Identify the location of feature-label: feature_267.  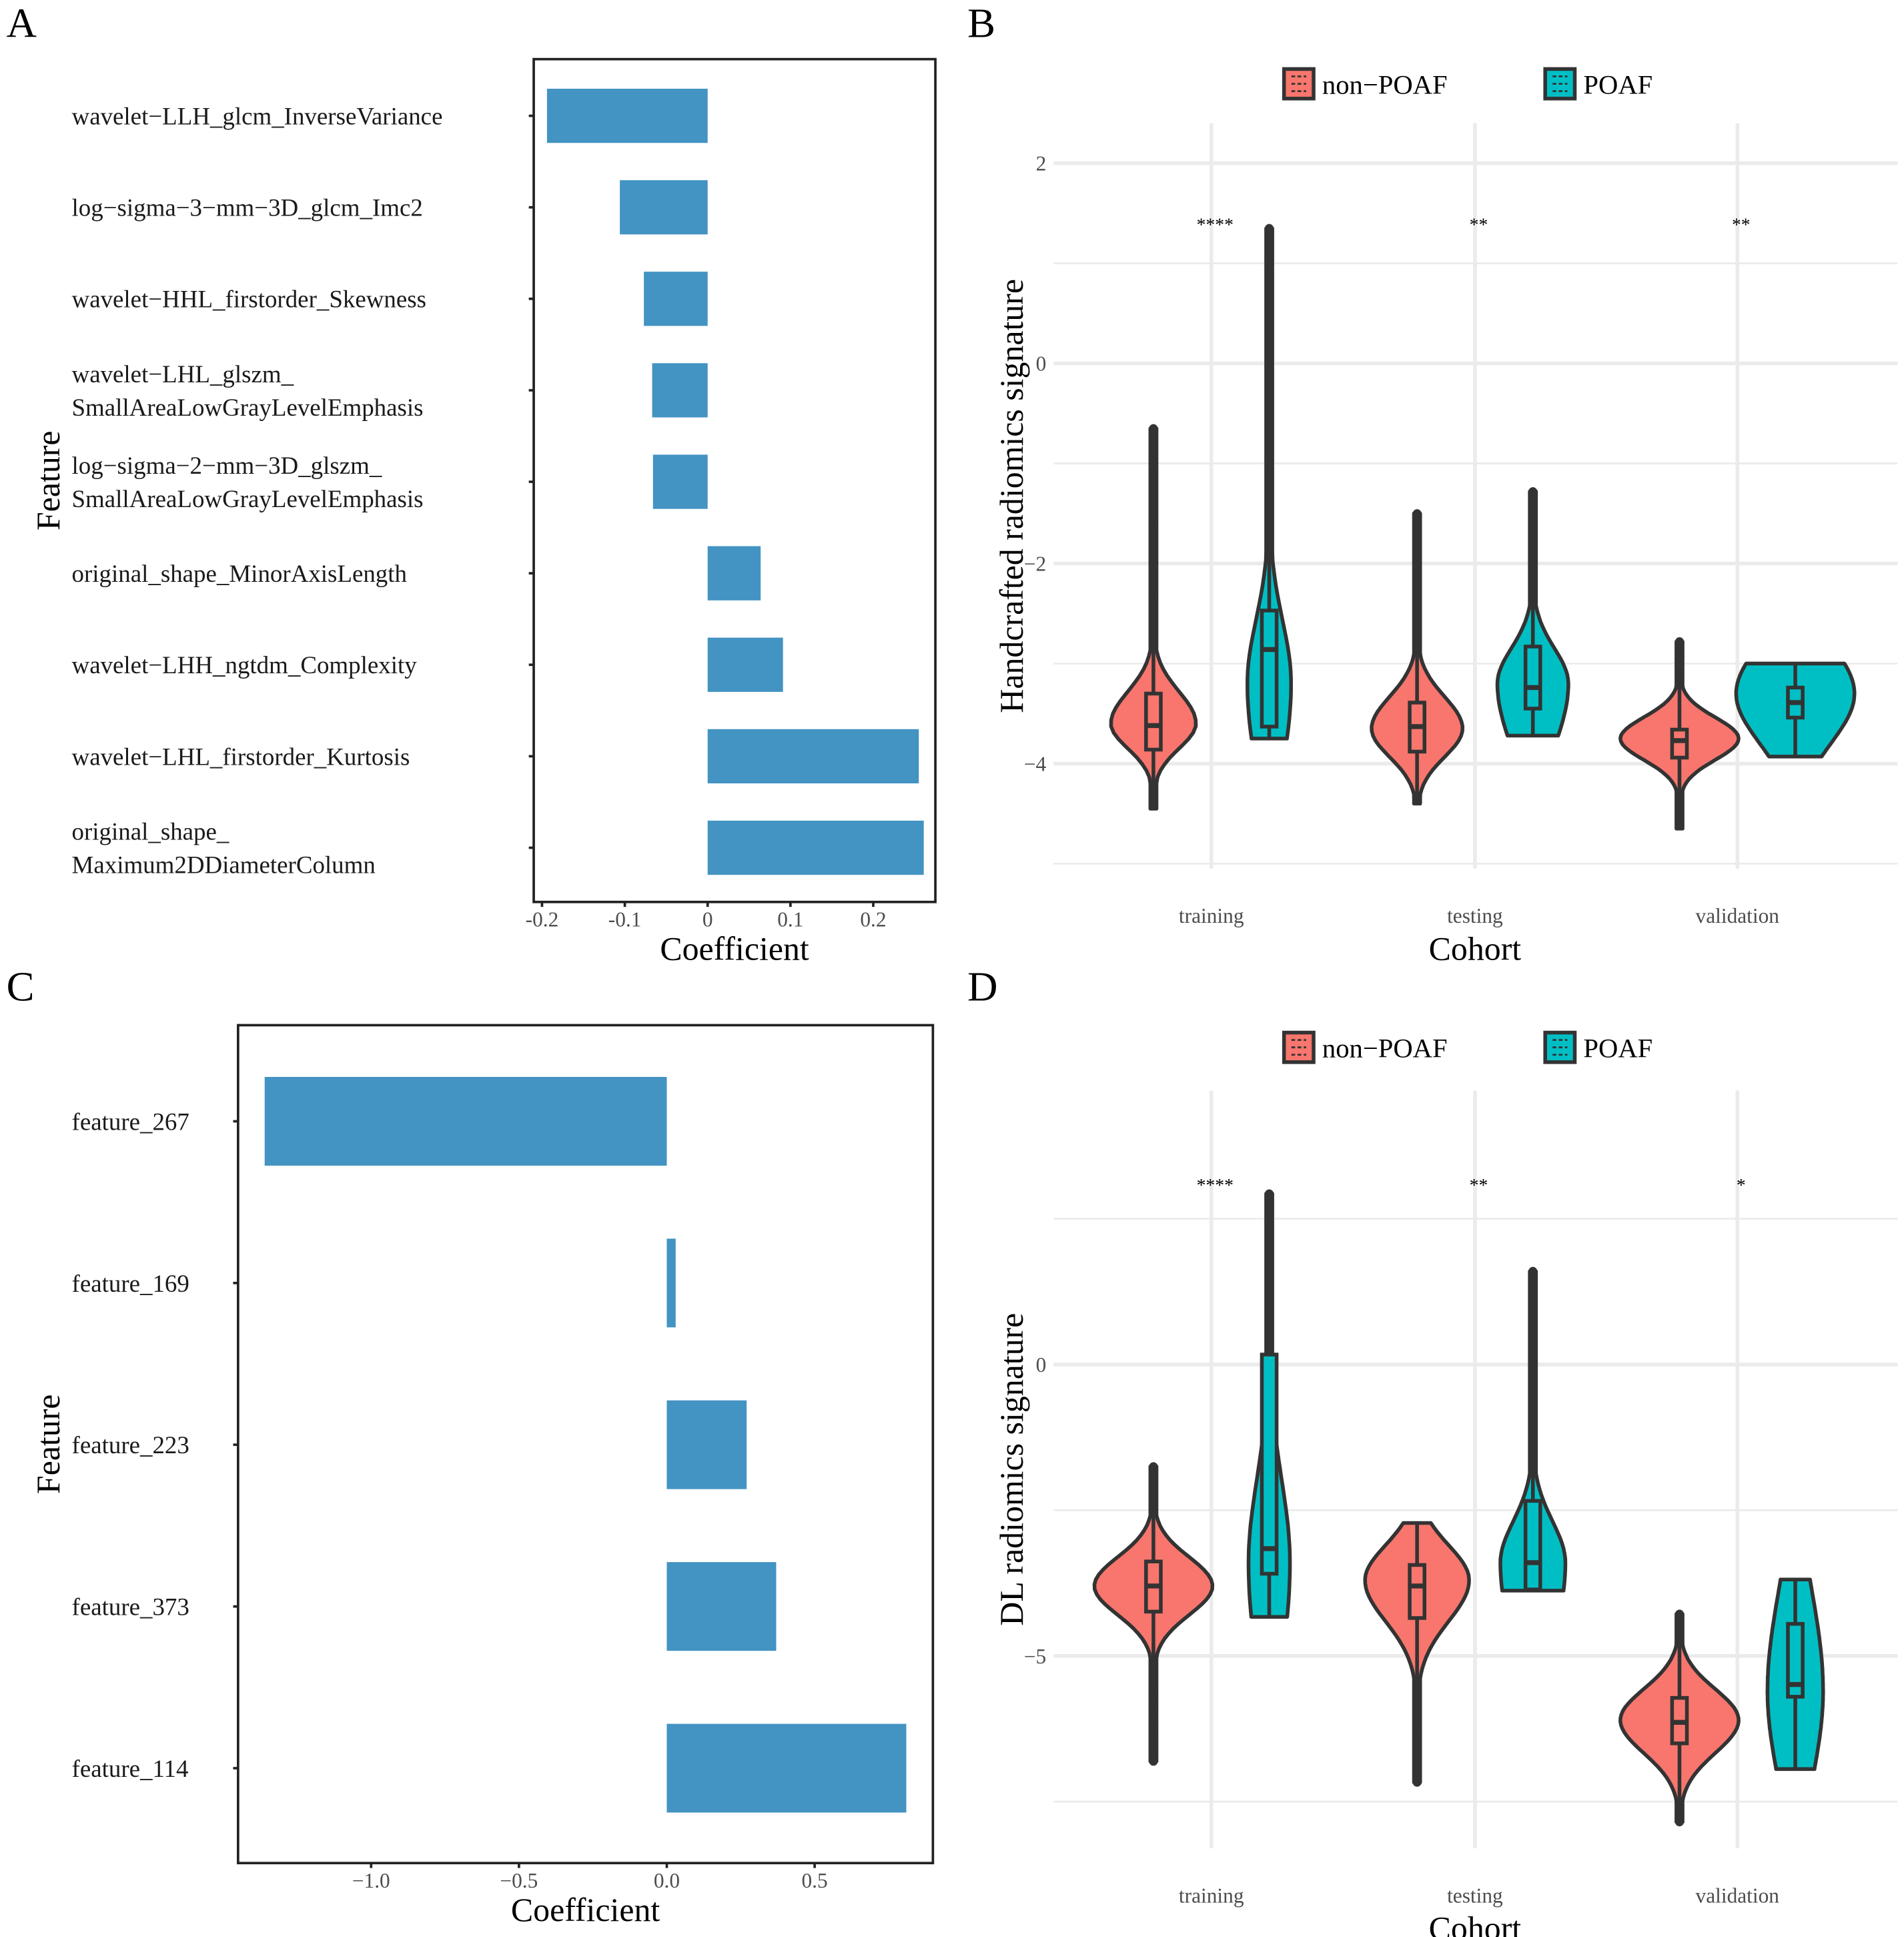
(130, 1121).